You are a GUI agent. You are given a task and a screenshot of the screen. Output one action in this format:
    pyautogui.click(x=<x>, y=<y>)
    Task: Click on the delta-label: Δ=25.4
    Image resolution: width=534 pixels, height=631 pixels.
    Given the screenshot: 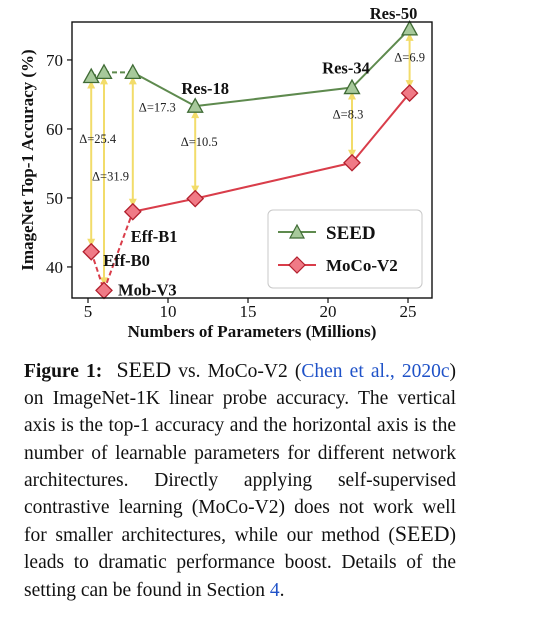 What is the action you would take?
    pyautogui.click(x=98, y=139)
    